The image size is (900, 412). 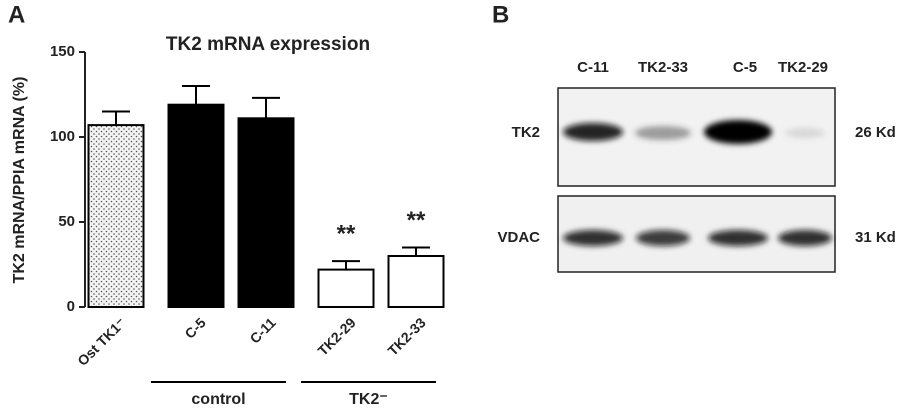 I want to click on panel-label: B, so click(x=500, y=14).